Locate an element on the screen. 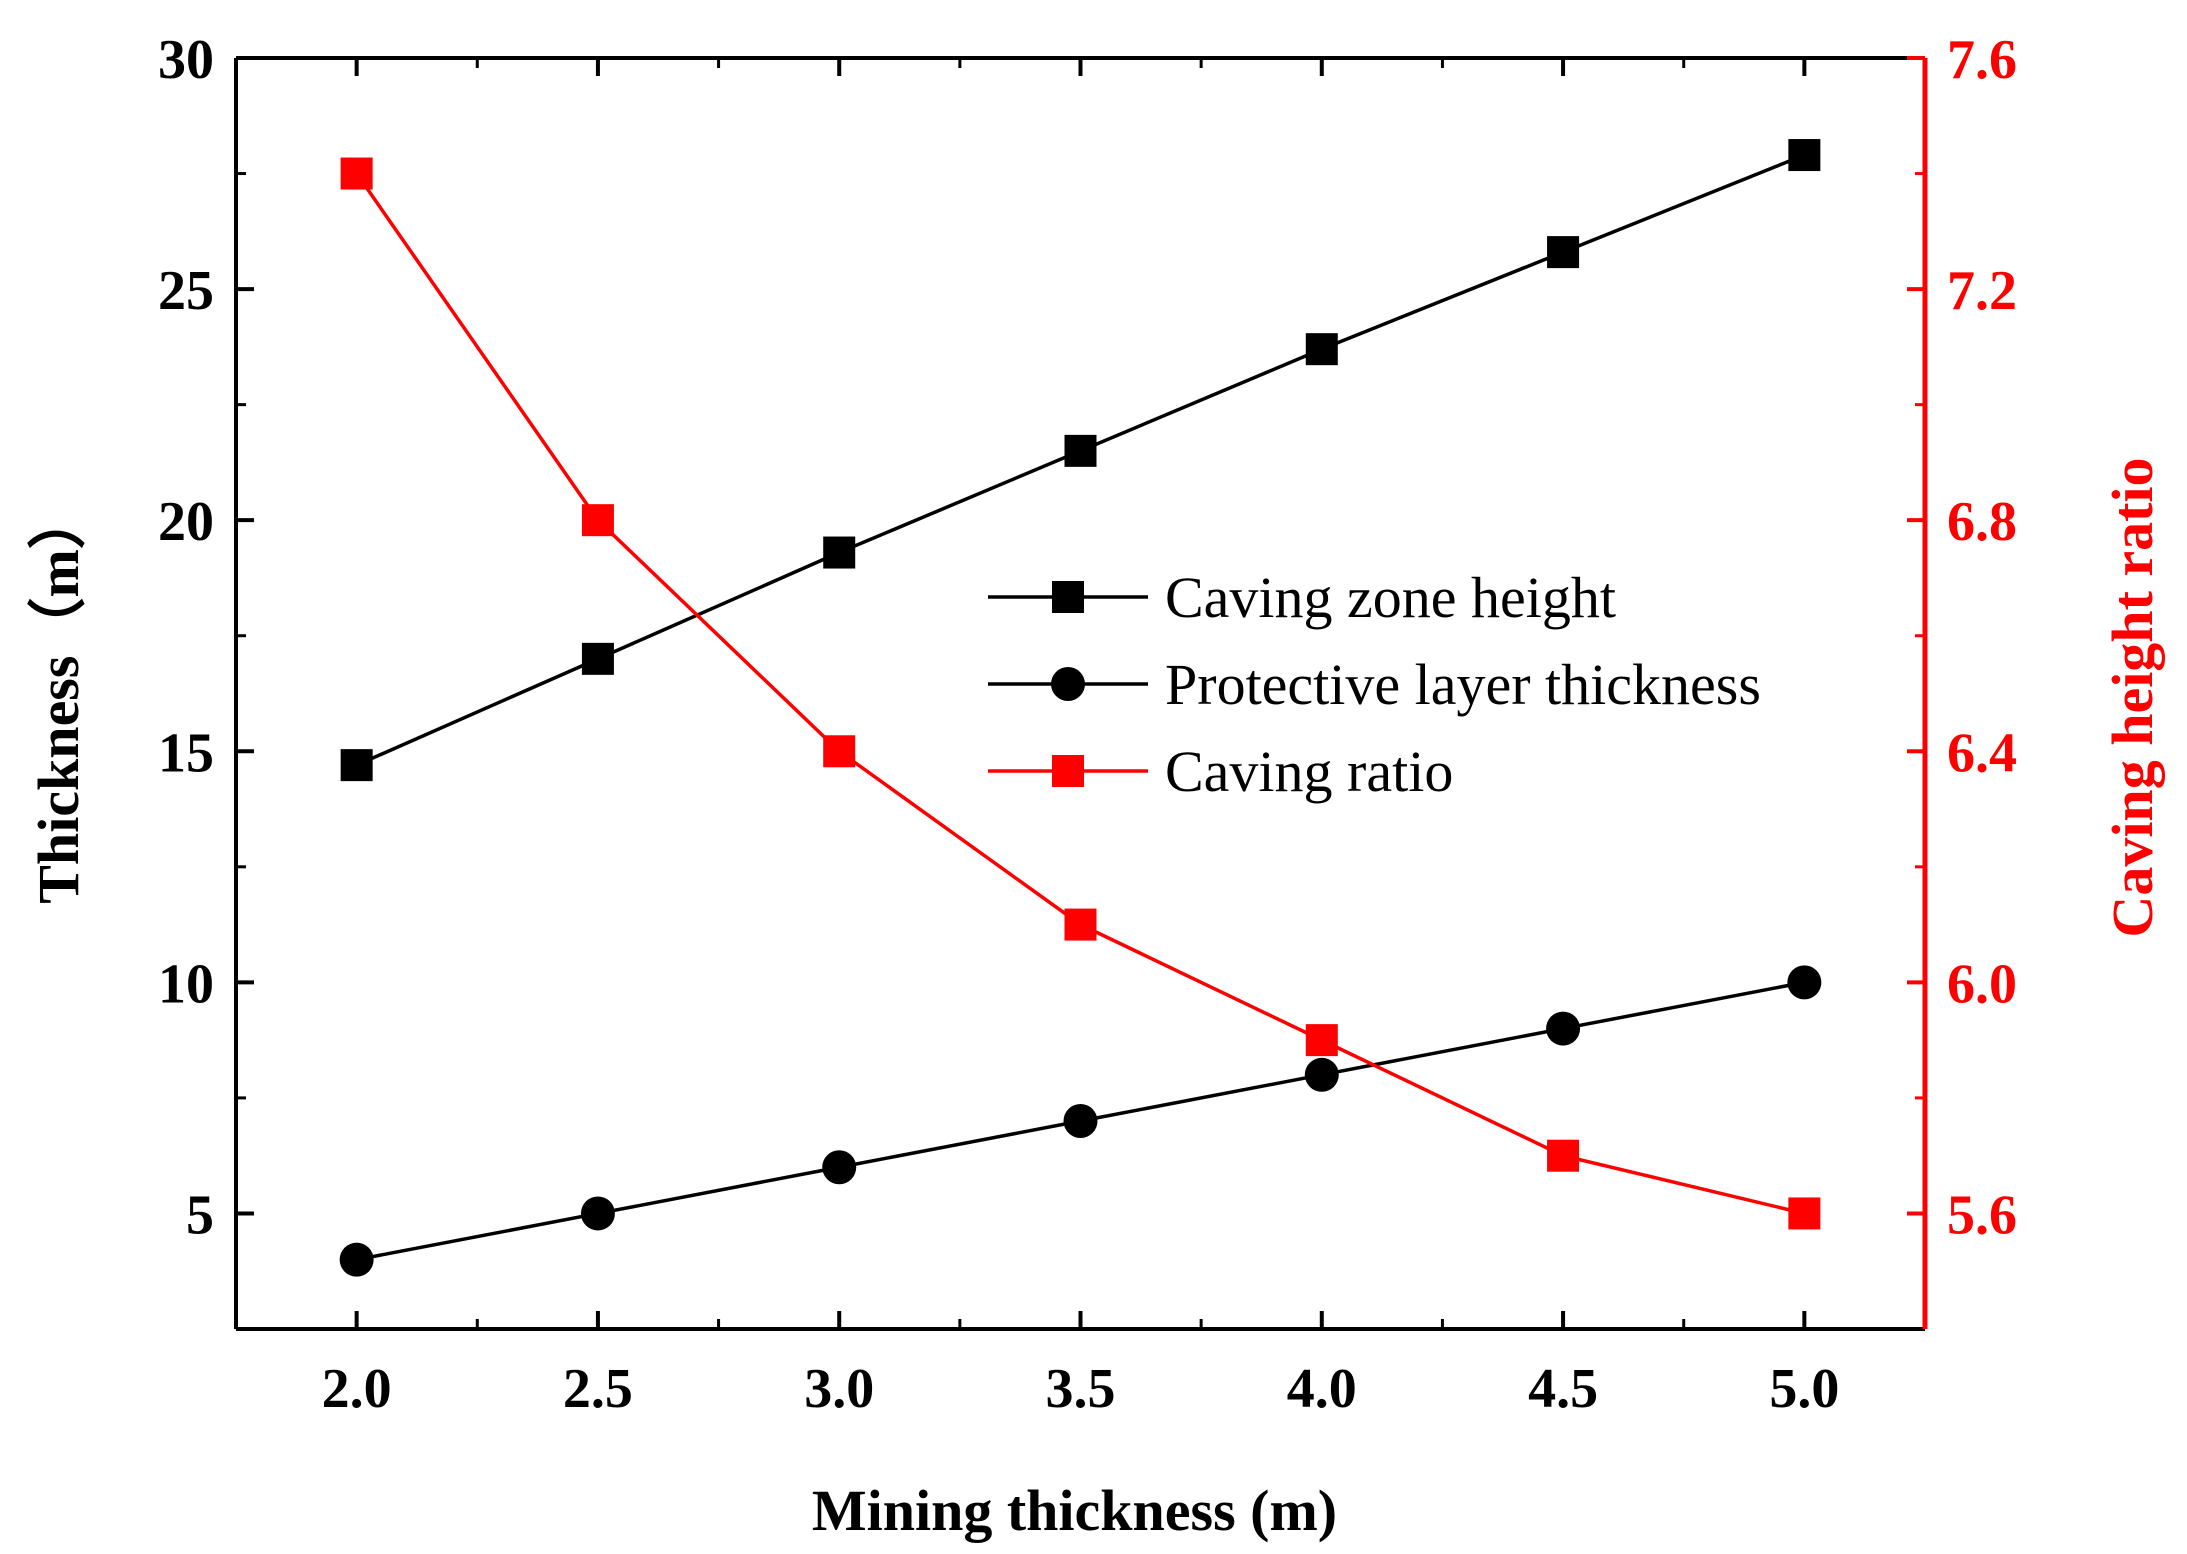  y-left-tick-label: 10 is located at coordinates (186, 984).